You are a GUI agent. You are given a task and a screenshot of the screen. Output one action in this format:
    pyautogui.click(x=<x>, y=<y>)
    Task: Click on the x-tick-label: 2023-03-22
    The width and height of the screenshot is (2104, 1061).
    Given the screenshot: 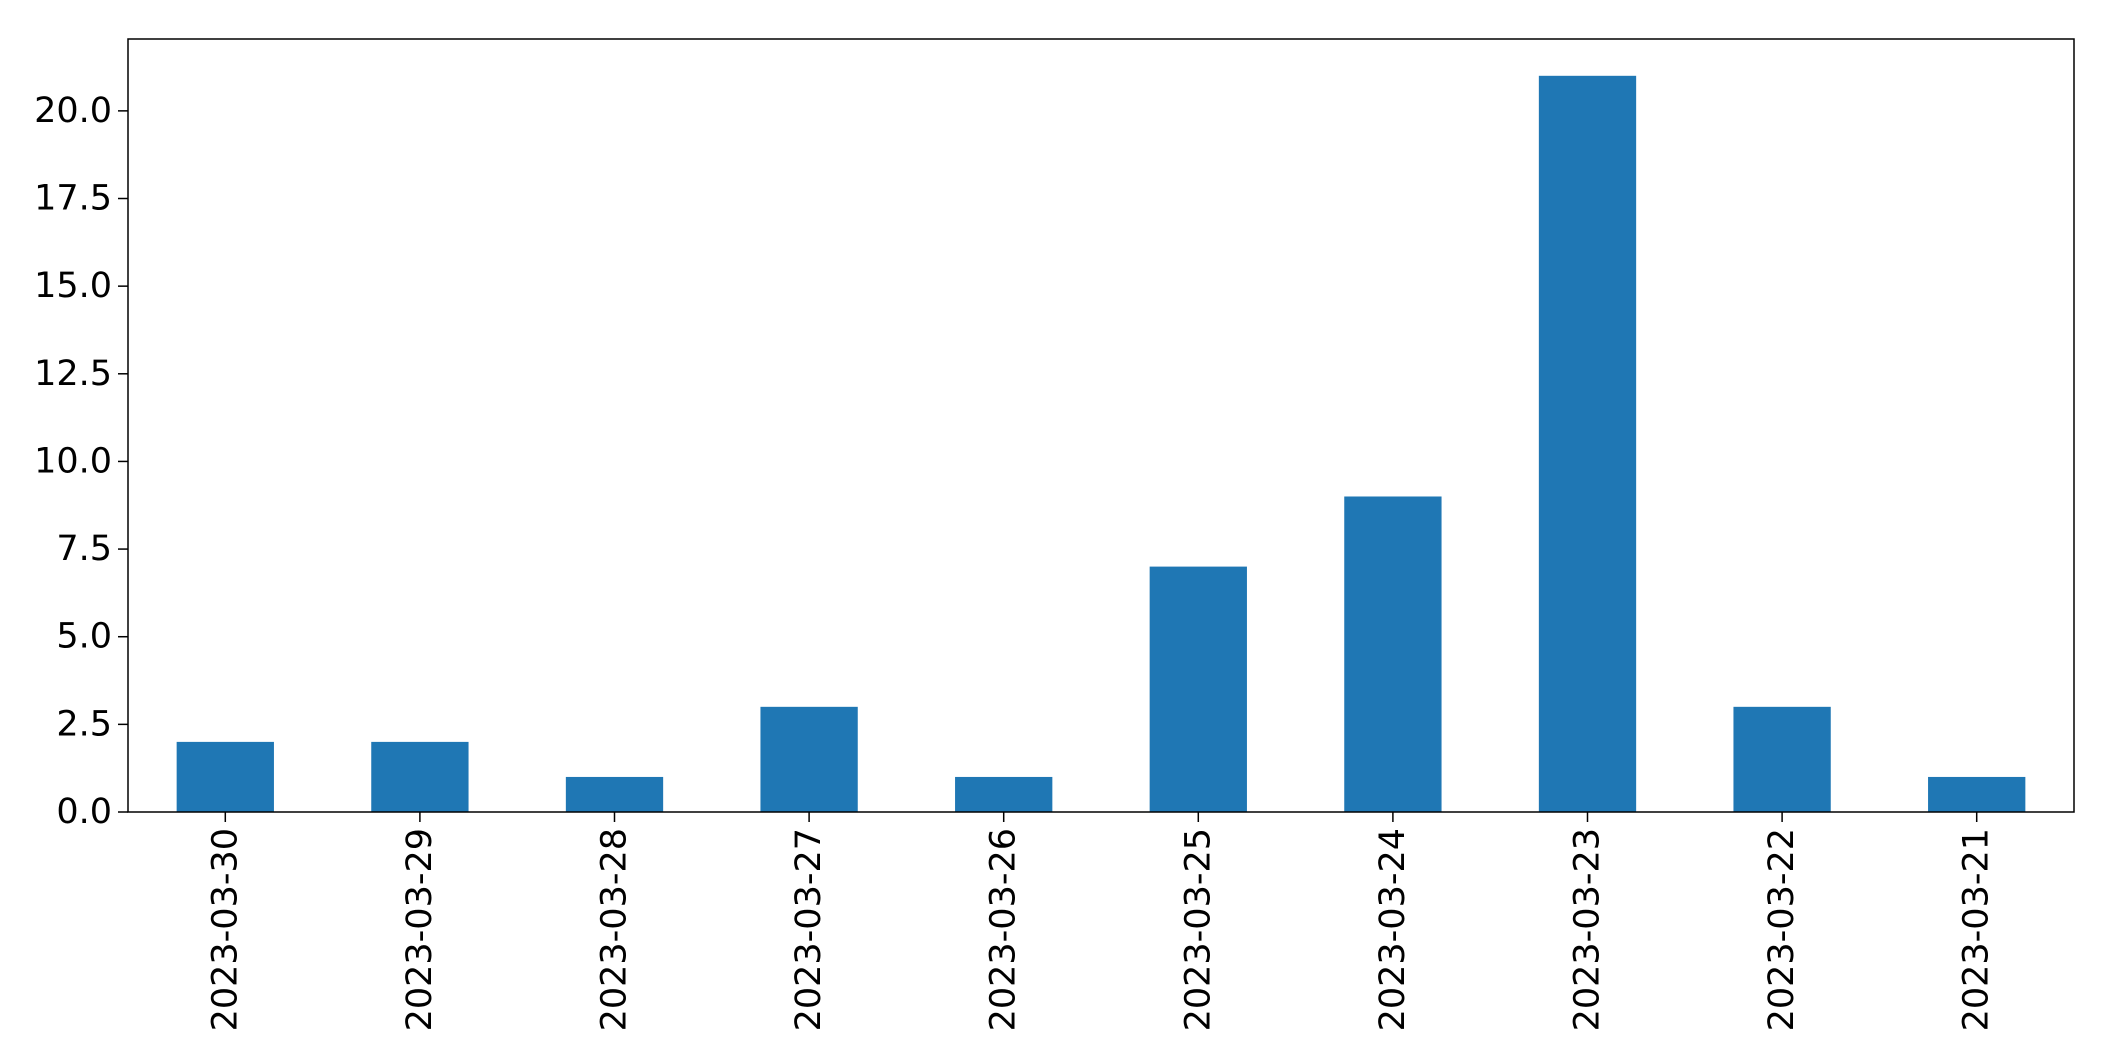 What is the action you would take?
    pyautogui.click(x=1782, y=929)
    